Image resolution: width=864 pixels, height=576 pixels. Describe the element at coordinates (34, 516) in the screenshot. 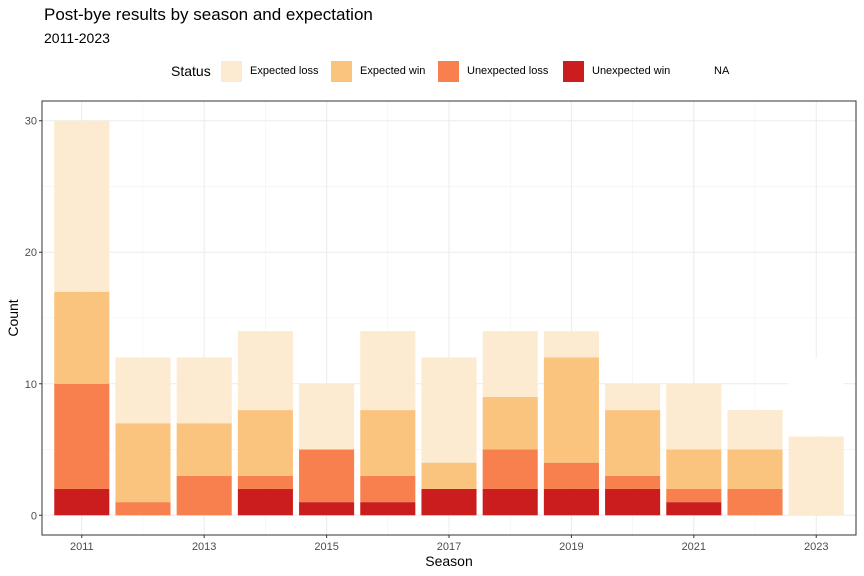

I see `y-tick-label: 0` at that location.